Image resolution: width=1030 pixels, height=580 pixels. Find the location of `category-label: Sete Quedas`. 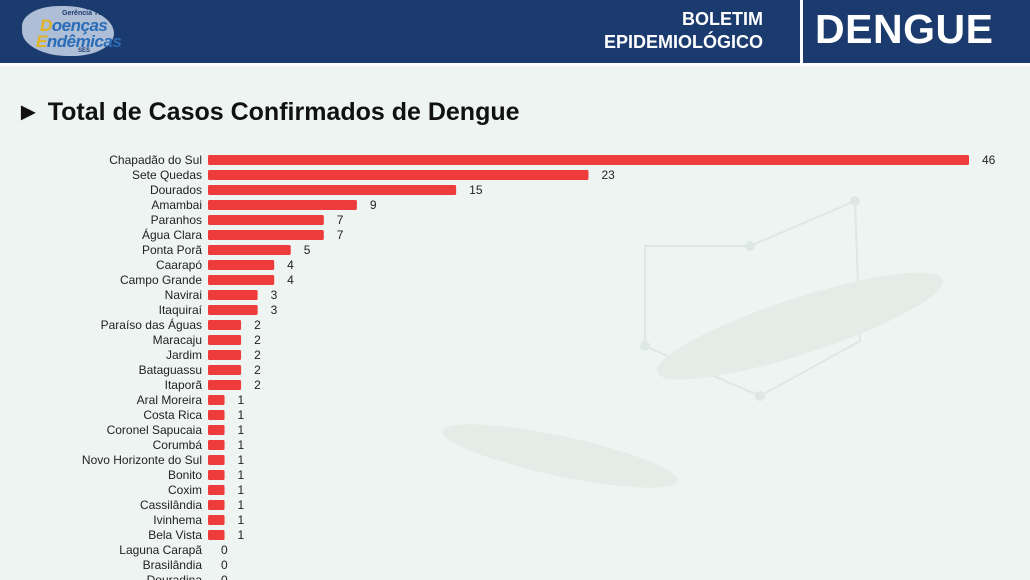

category-label: Sete Quedas is located at coordinates (167, 175).